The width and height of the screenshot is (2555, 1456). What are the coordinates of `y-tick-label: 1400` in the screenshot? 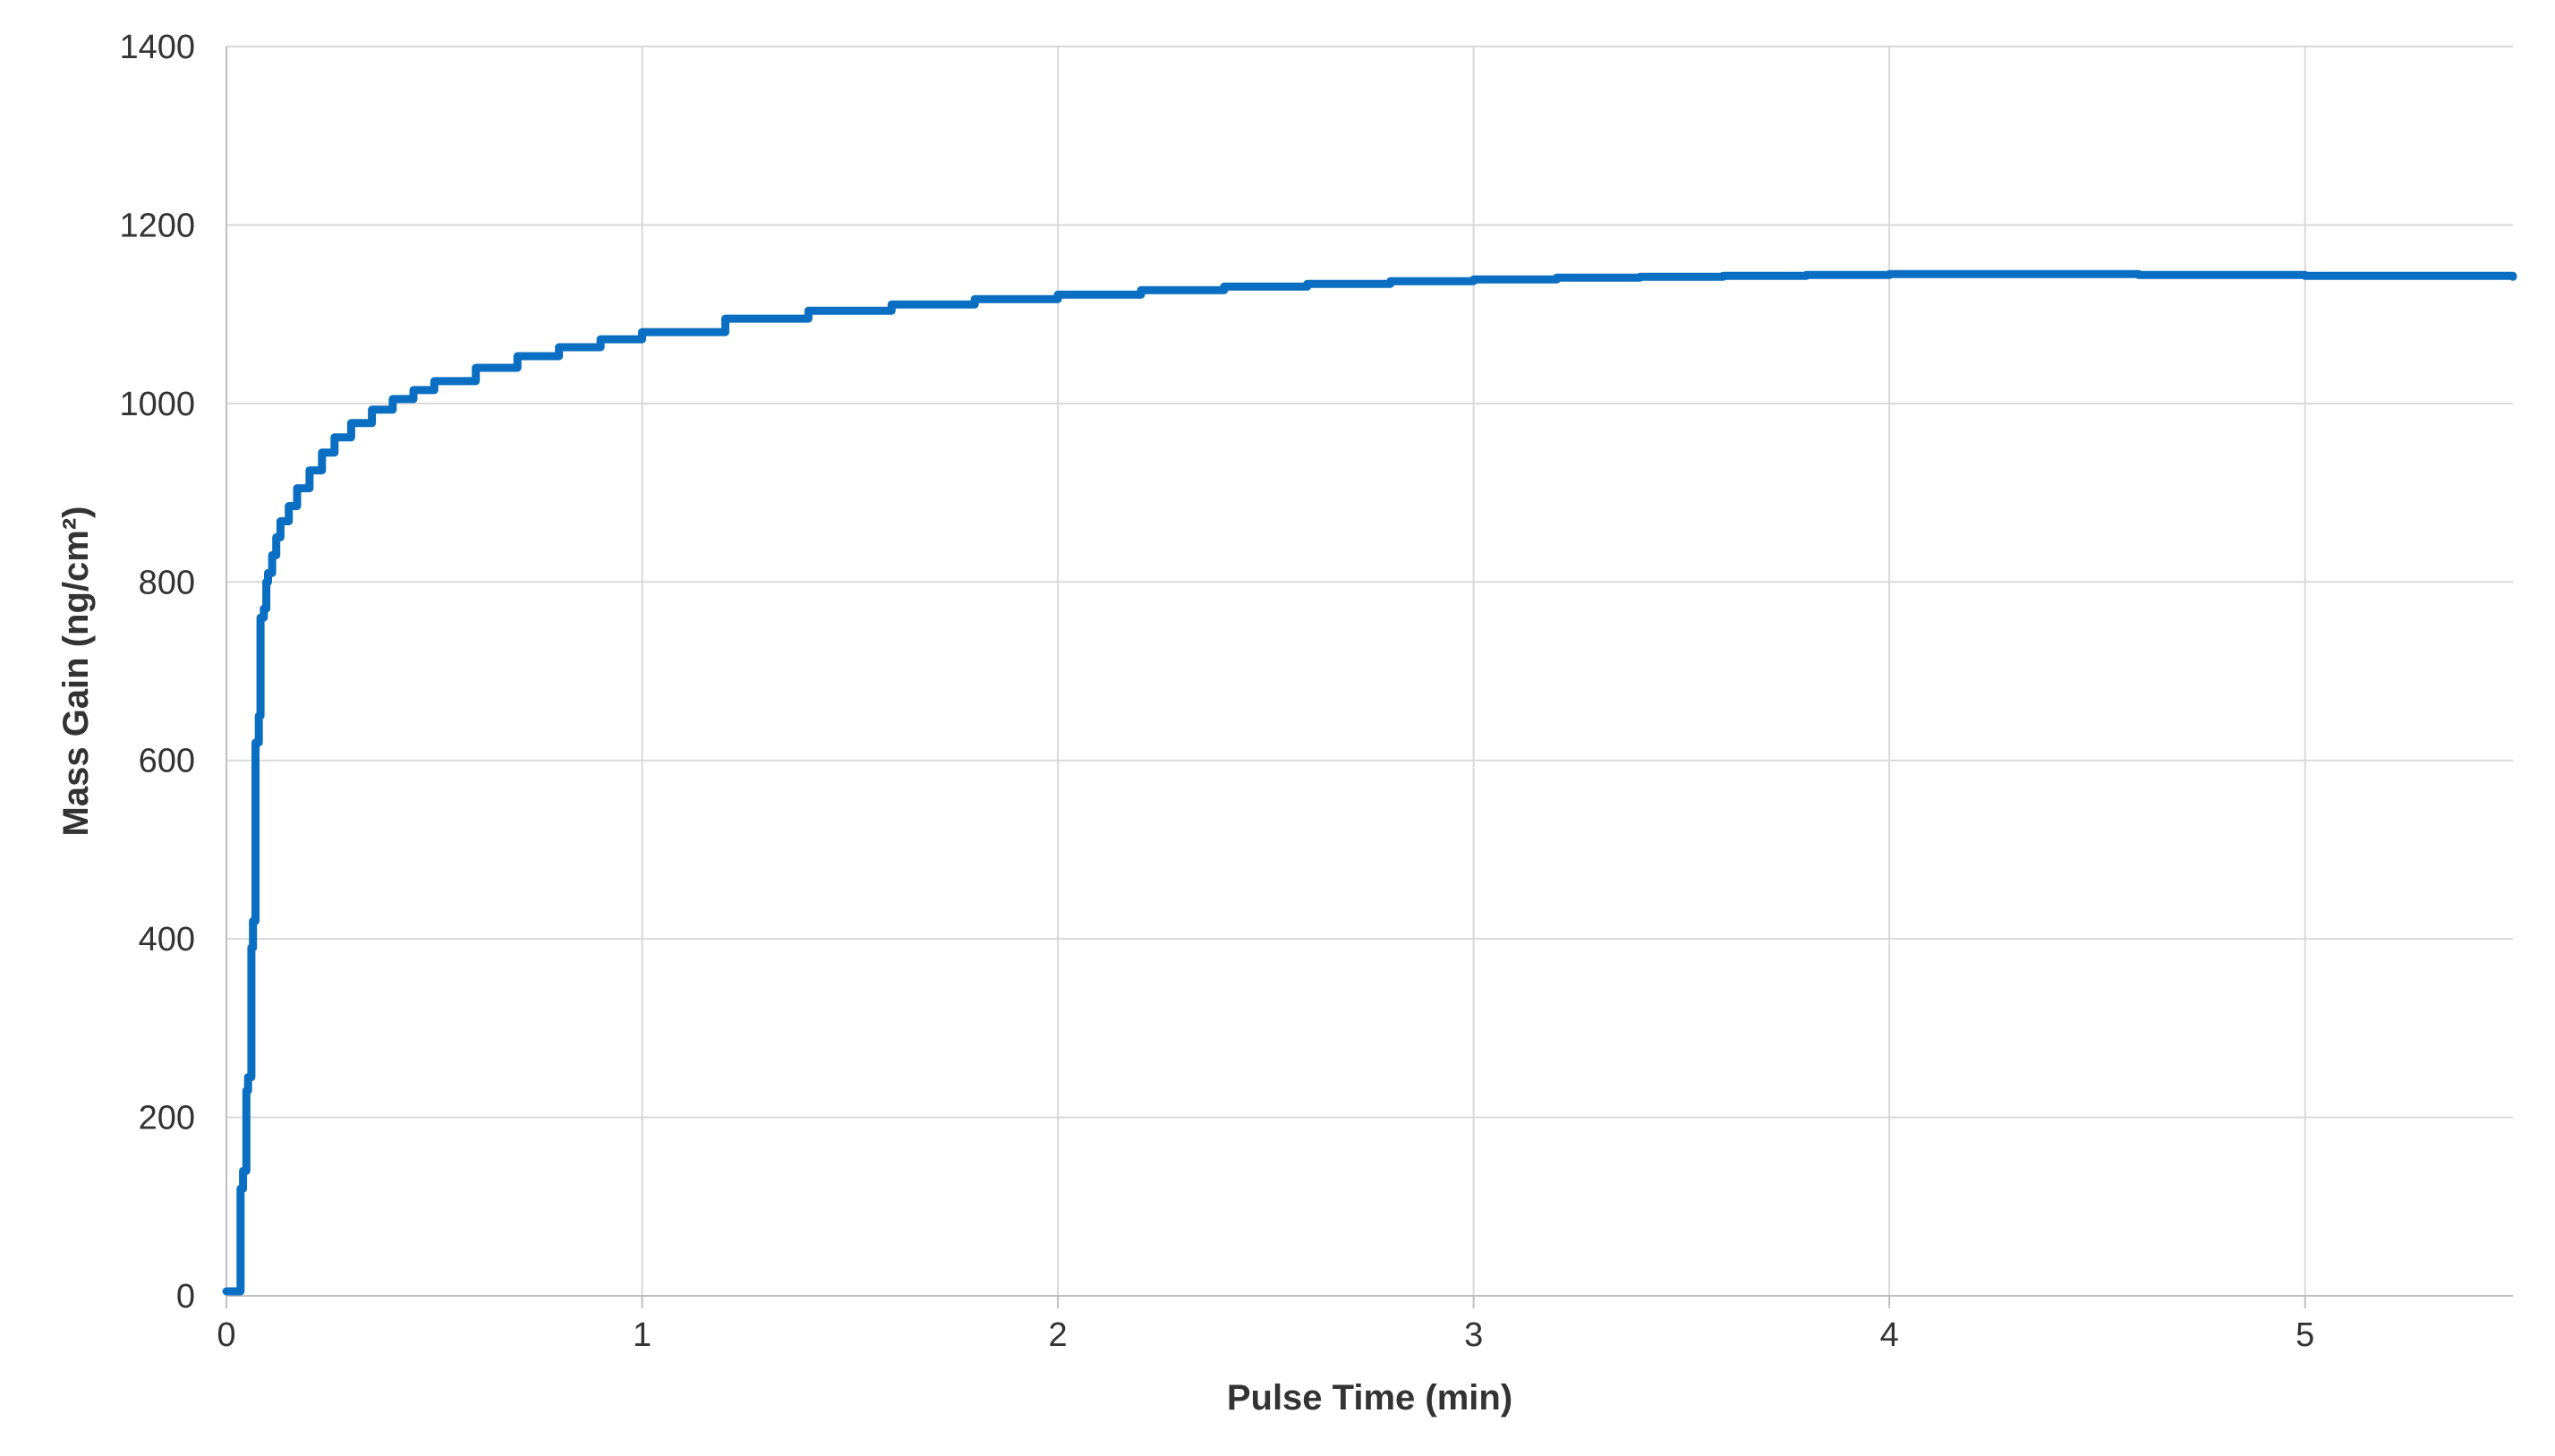 It's located at (157, 47).